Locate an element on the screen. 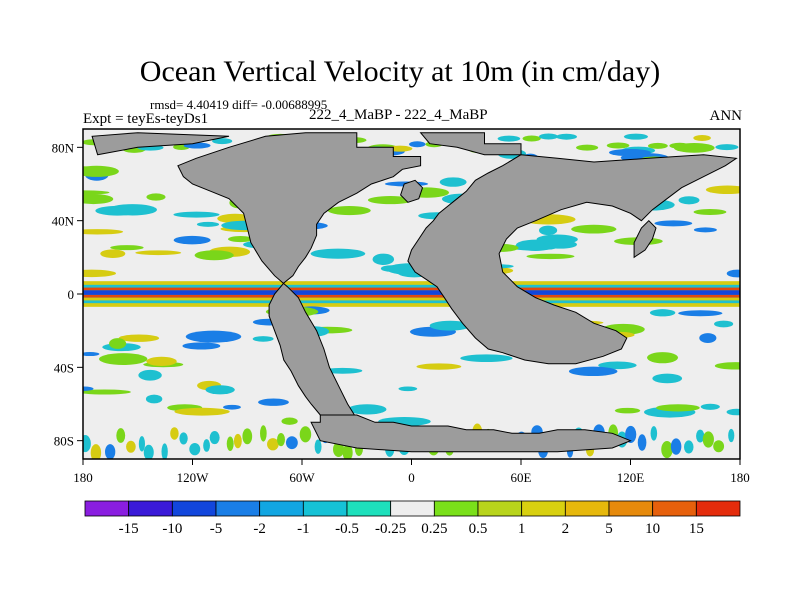 The width and height of the screenshot is (800, 600). x-tick-label: 120W is located at coordinates (193, 477).